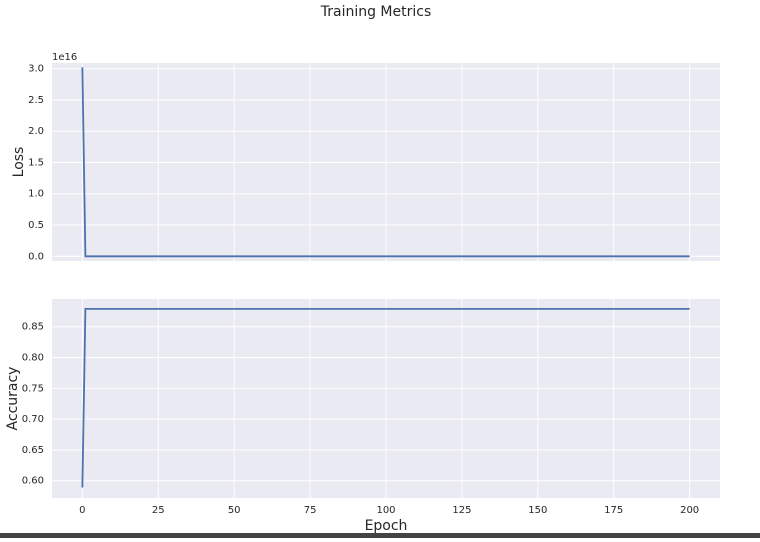 The image size is (760, 542). Describe the element at coordinates (33, 327) in the screenshot. I see `y-tick-label: 0.85` at that location.